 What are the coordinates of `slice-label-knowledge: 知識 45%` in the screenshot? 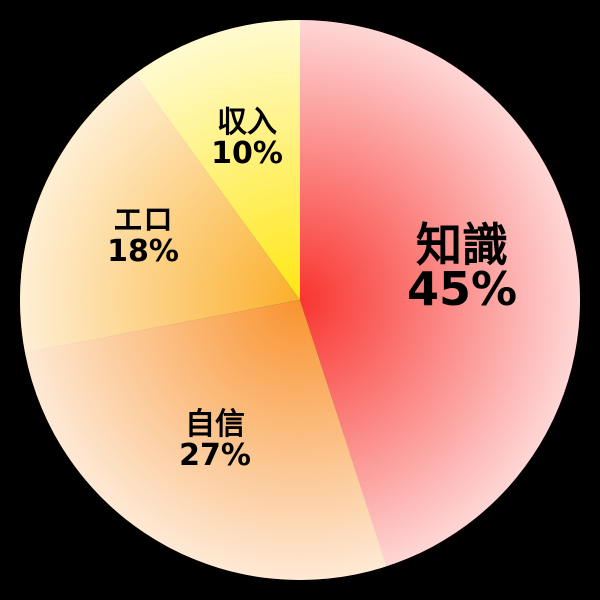 It's located at (462, 267).